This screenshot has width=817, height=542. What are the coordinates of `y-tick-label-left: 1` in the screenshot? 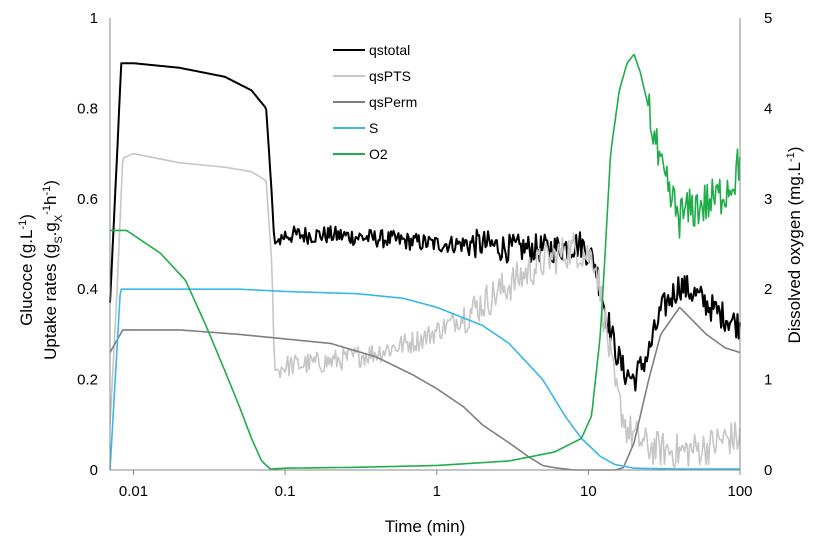 It's located at (94, 18).